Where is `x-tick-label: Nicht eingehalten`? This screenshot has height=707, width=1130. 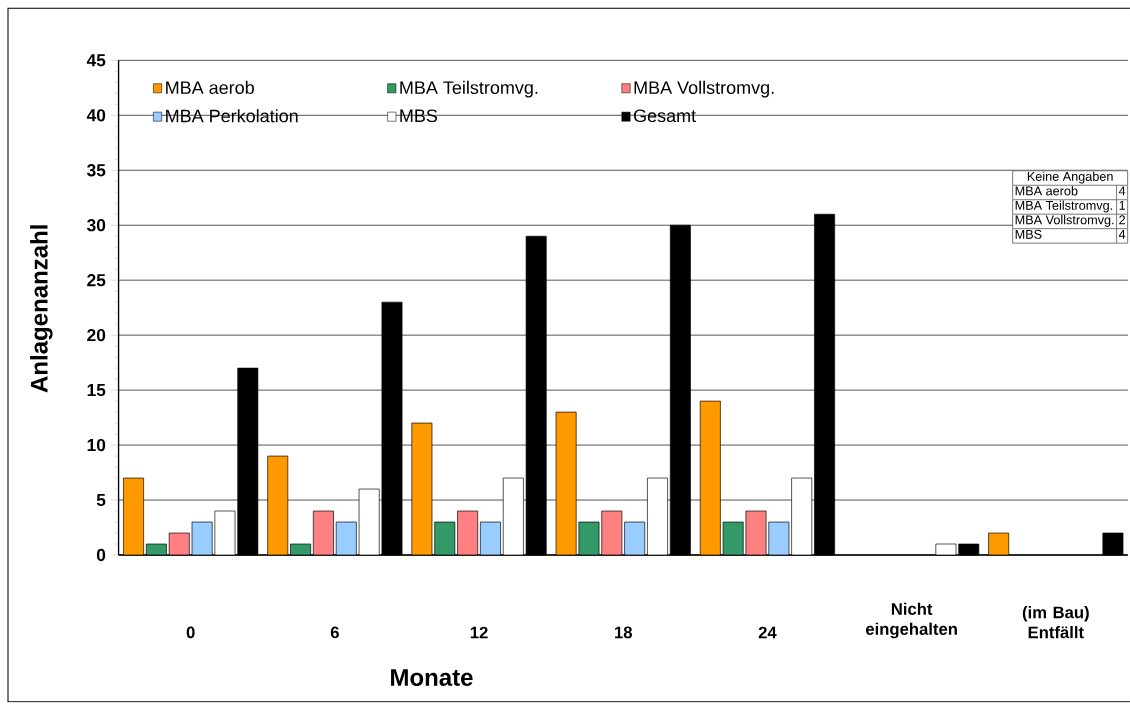 x-tick-label: Nicht eingehalten is located at coordinates (911, 620).